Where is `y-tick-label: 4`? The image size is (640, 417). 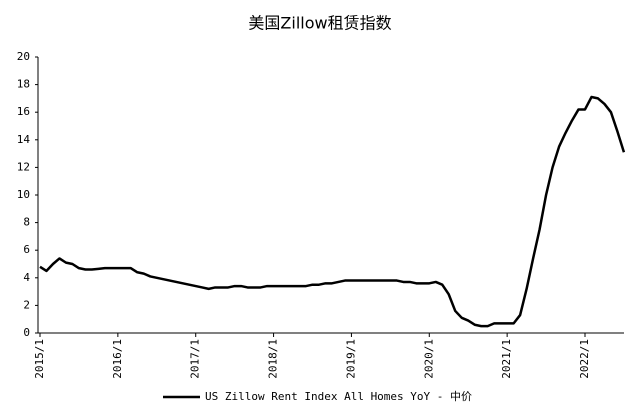
y-tick-label: 4 is located at coordinates (26, 277).